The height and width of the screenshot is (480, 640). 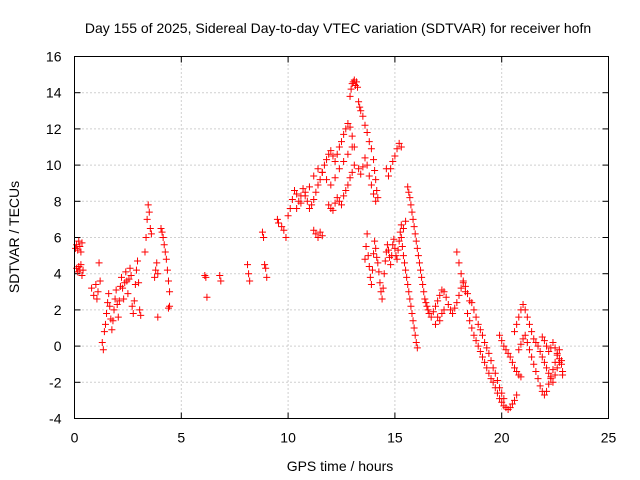 What do you see at coordinates (75, 438) in the screenshot?
I see `x-tick-label: 0` at bounding box center [75, 438].